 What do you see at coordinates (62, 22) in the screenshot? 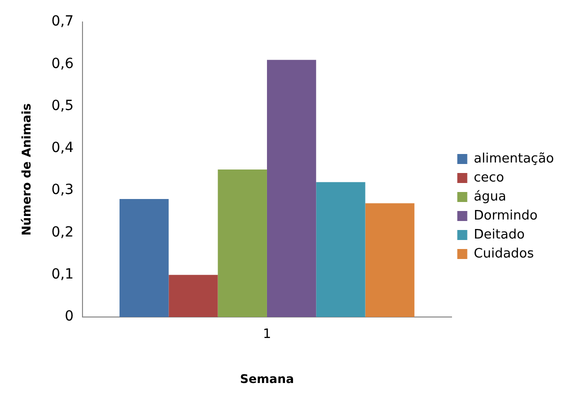
I see `y-tick-label: 0,7` at bounding box center [62, 22].